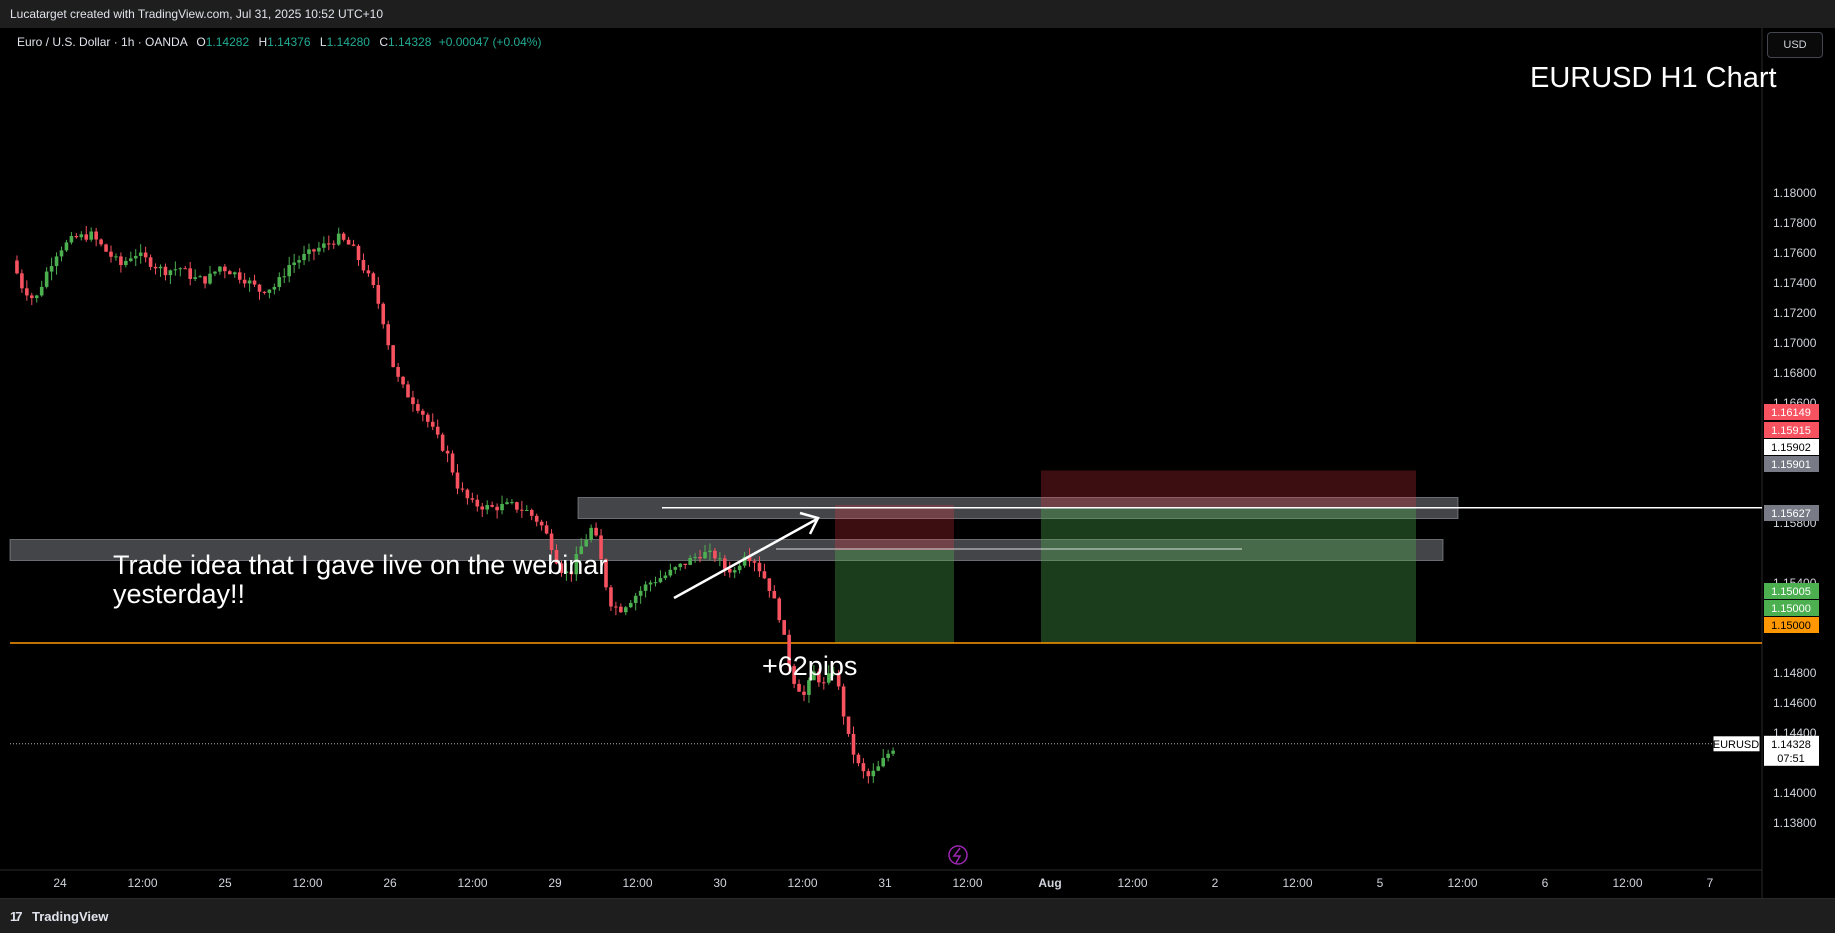 This screenshot has height=933, width=1835. I want to click on price-tag-support, so click(1791, 625).